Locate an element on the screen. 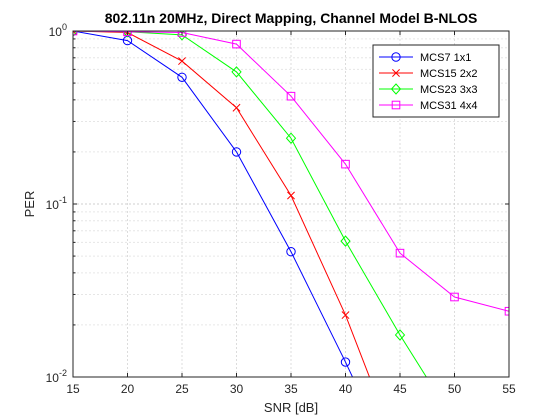  y-tick-label: 10⁻² is located at coordinates (56, 376).